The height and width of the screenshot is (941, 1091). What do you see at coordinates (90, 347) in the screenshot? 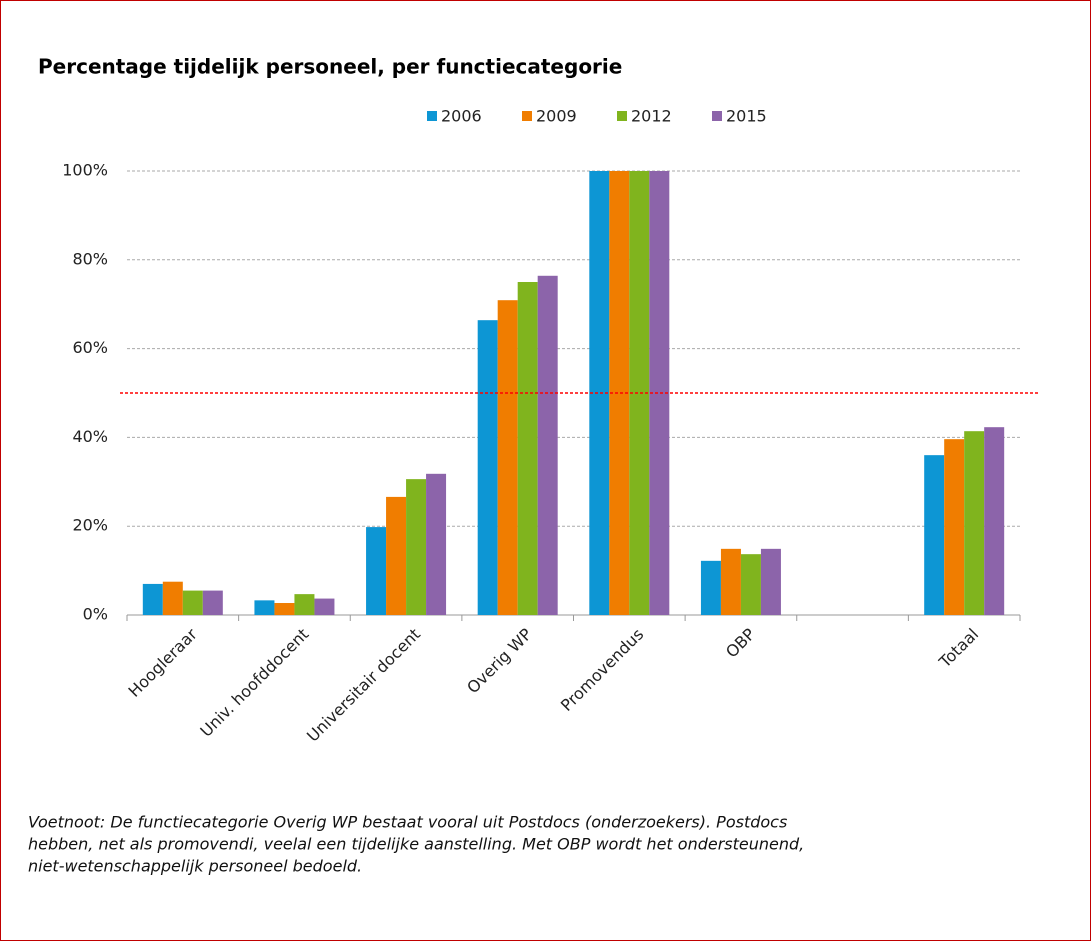
I see `y-tick-label: 60%` at bounding box center [90, 347].